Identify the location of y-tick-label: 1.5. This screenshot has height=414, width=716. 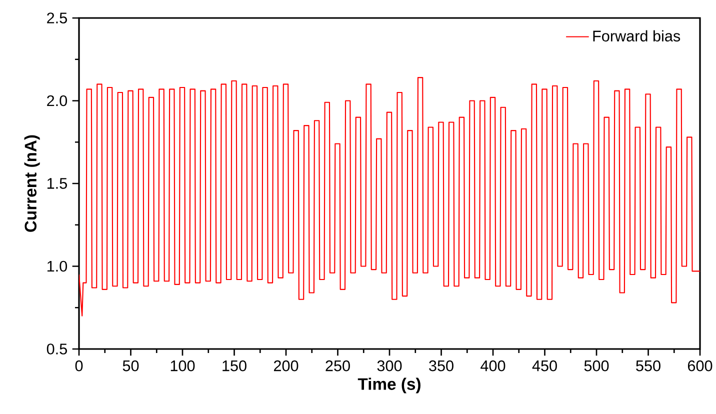
(57, 183).